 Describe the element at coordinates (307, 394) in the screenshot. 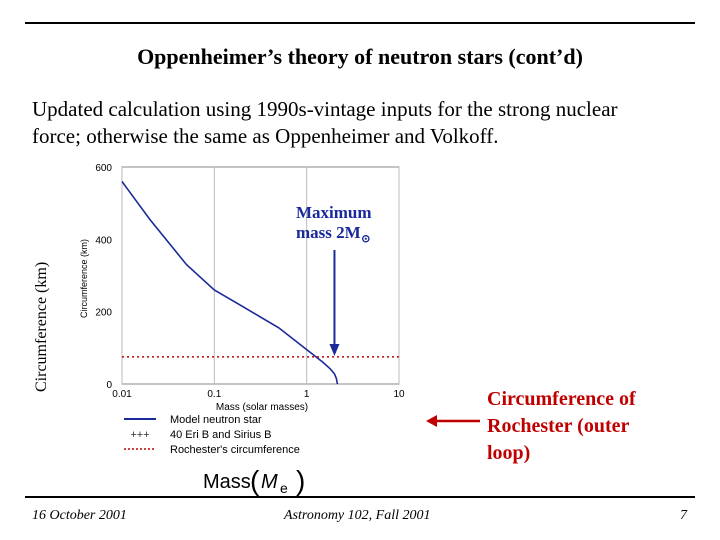

I see `x-tick-label-2: 1` at that location.